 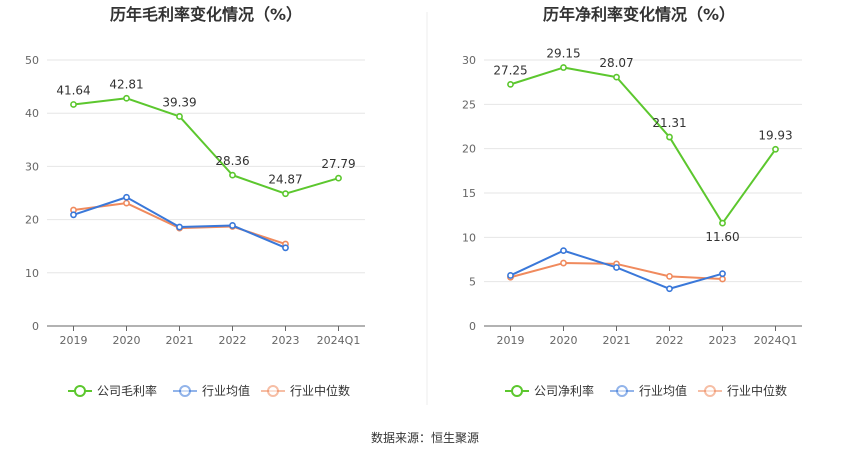 What do you see at coordinates (469, 193) in the screenshot?
I see `y-tick-label: 15` at bounding box center [469, 193].